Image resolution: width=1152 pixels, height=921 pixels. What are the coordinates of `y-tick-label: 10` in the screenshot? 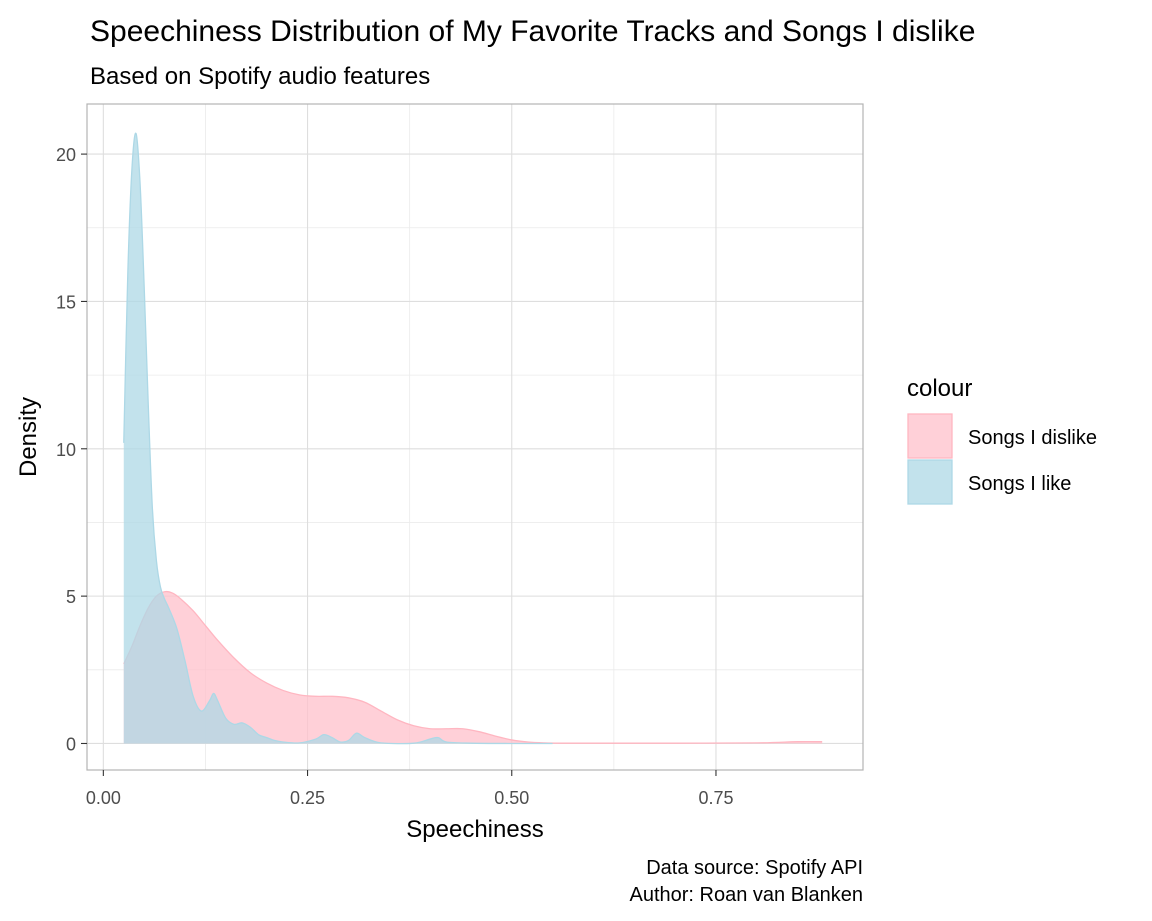 It's located at (66, 450).